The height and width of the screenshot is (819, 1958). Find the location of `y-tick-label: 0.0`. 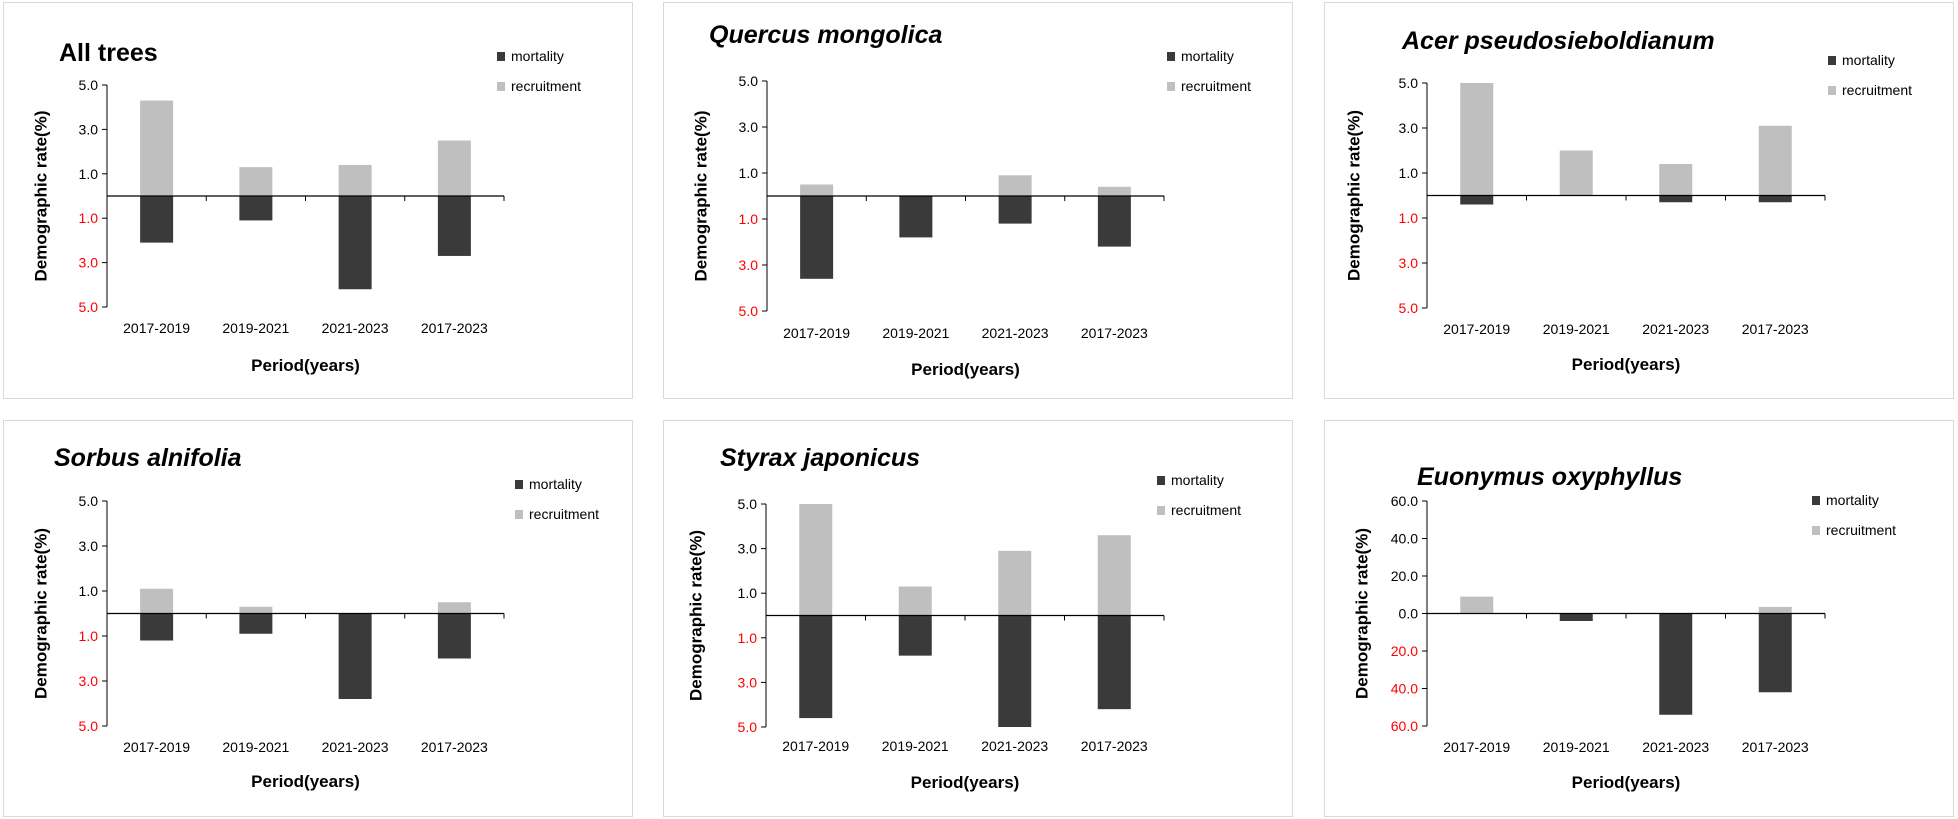

y-tick-label: 0.0 is located at coordinates (1409, 614).